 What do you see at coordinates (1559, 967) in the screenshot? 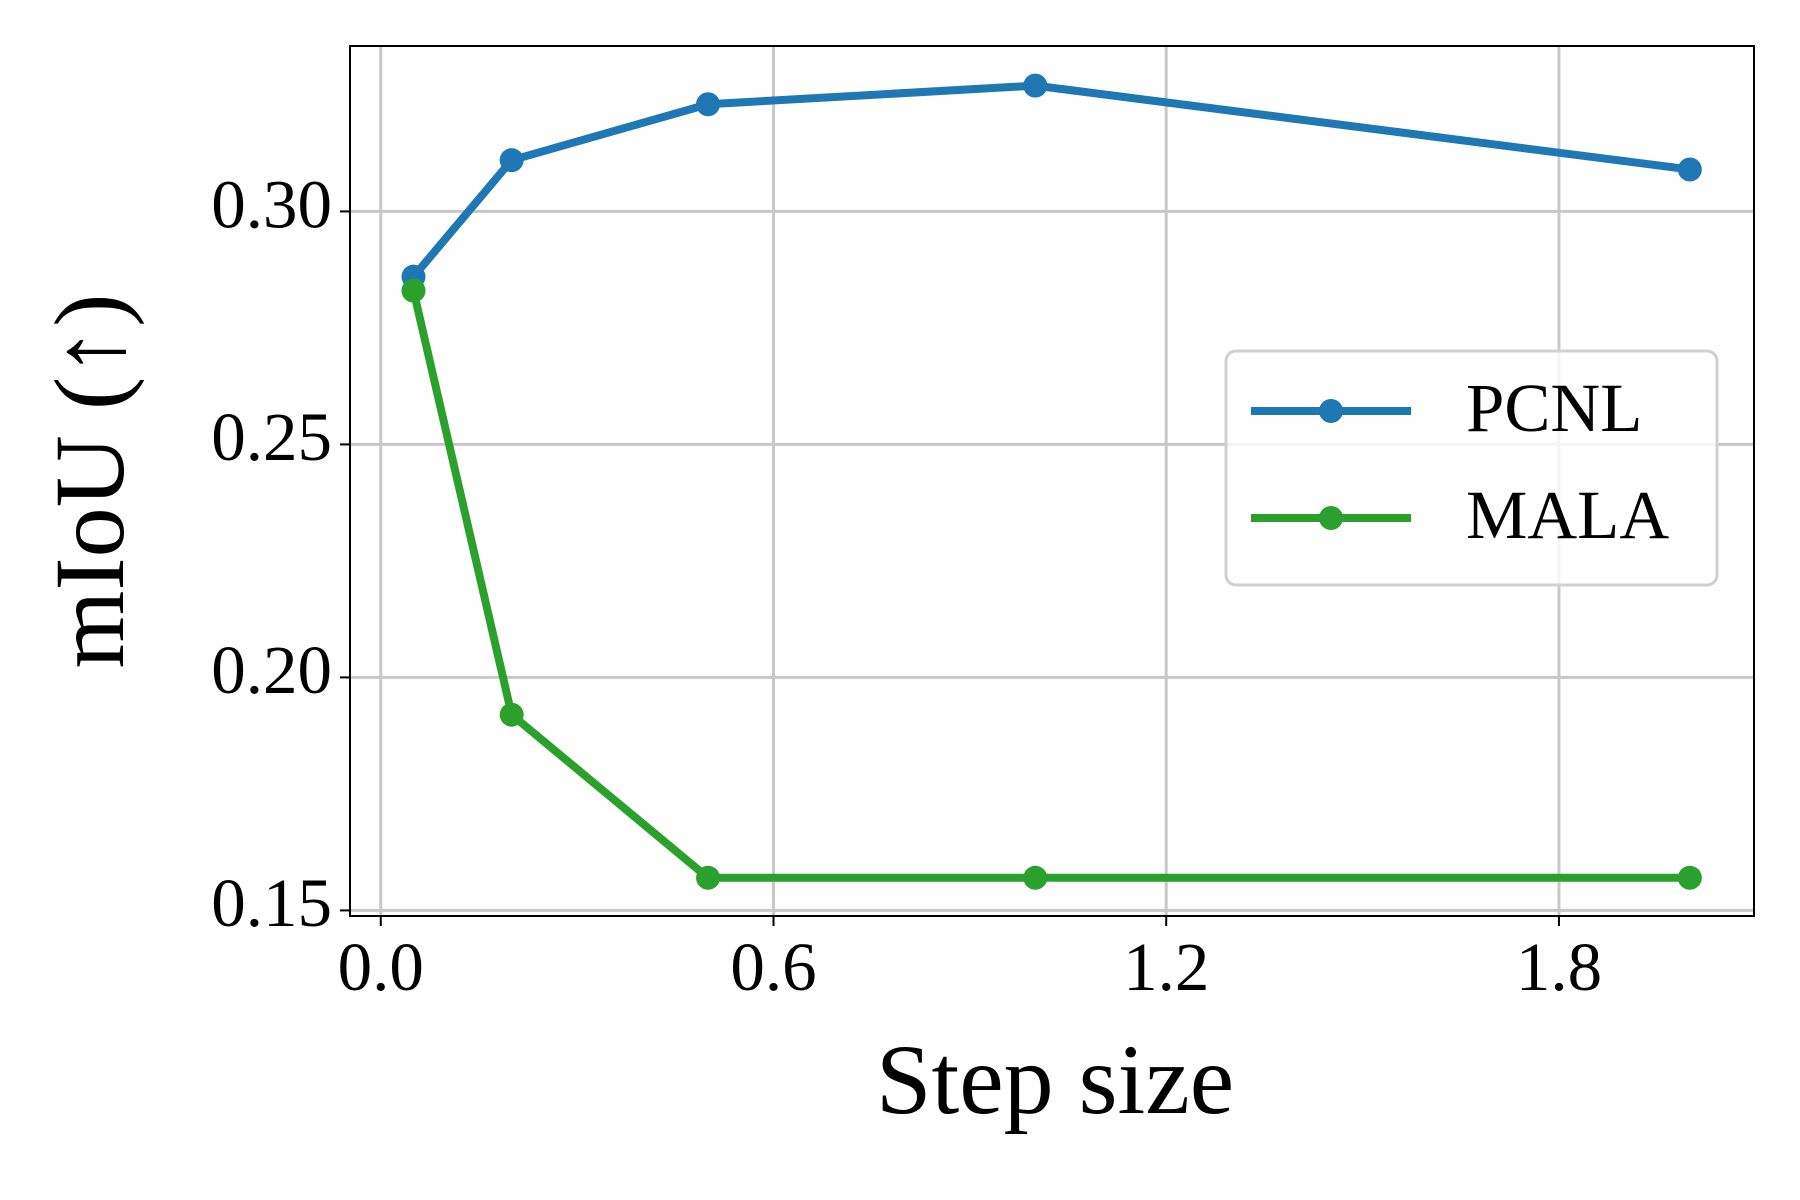
I see `x-tick-label: 1.8` at bounding box center [1559, 967].